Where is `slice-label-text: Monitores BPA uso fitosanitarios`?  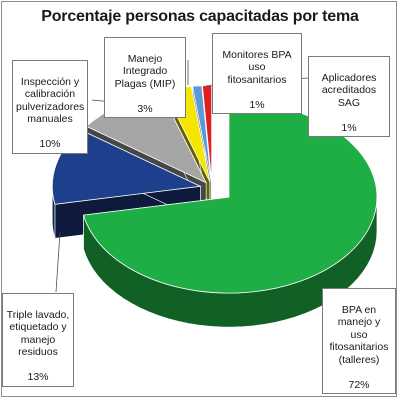
slice-label-text: Monitores BPA uso fitosanitarios is located at coordinates (257, 67).